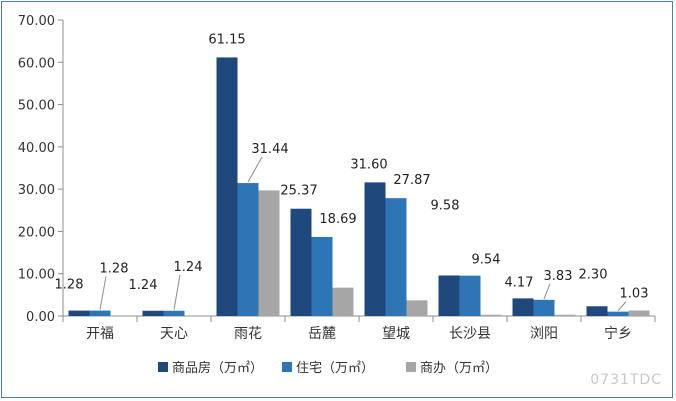 The width and height of the screenshot is (676, 401). Describe the element at coordinates (36, 63) in the screenshot. I see `y-tick-label: 60.00` at that location.